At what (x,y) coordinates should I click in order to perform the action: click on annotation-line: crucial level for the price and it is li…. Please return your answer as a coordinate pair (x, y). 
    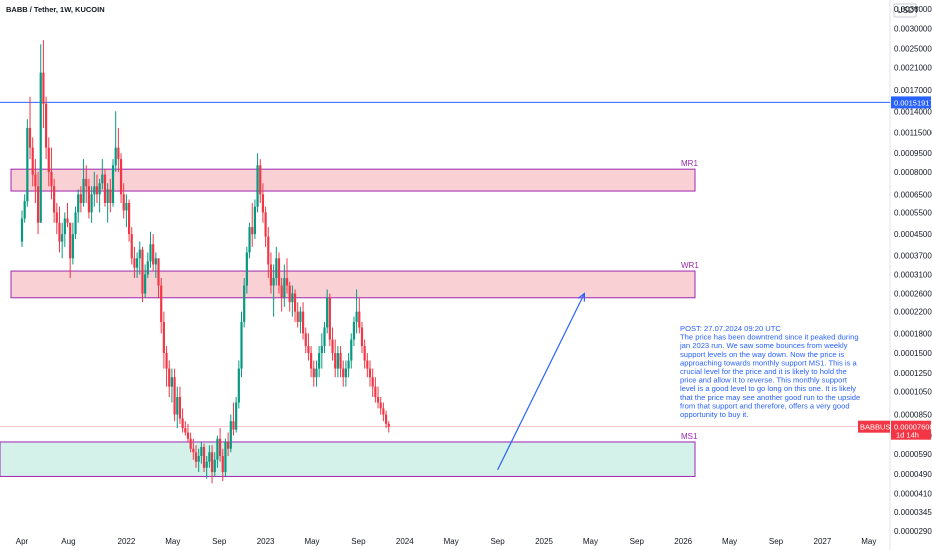
    Looking at the image, I should click on (763, 371).